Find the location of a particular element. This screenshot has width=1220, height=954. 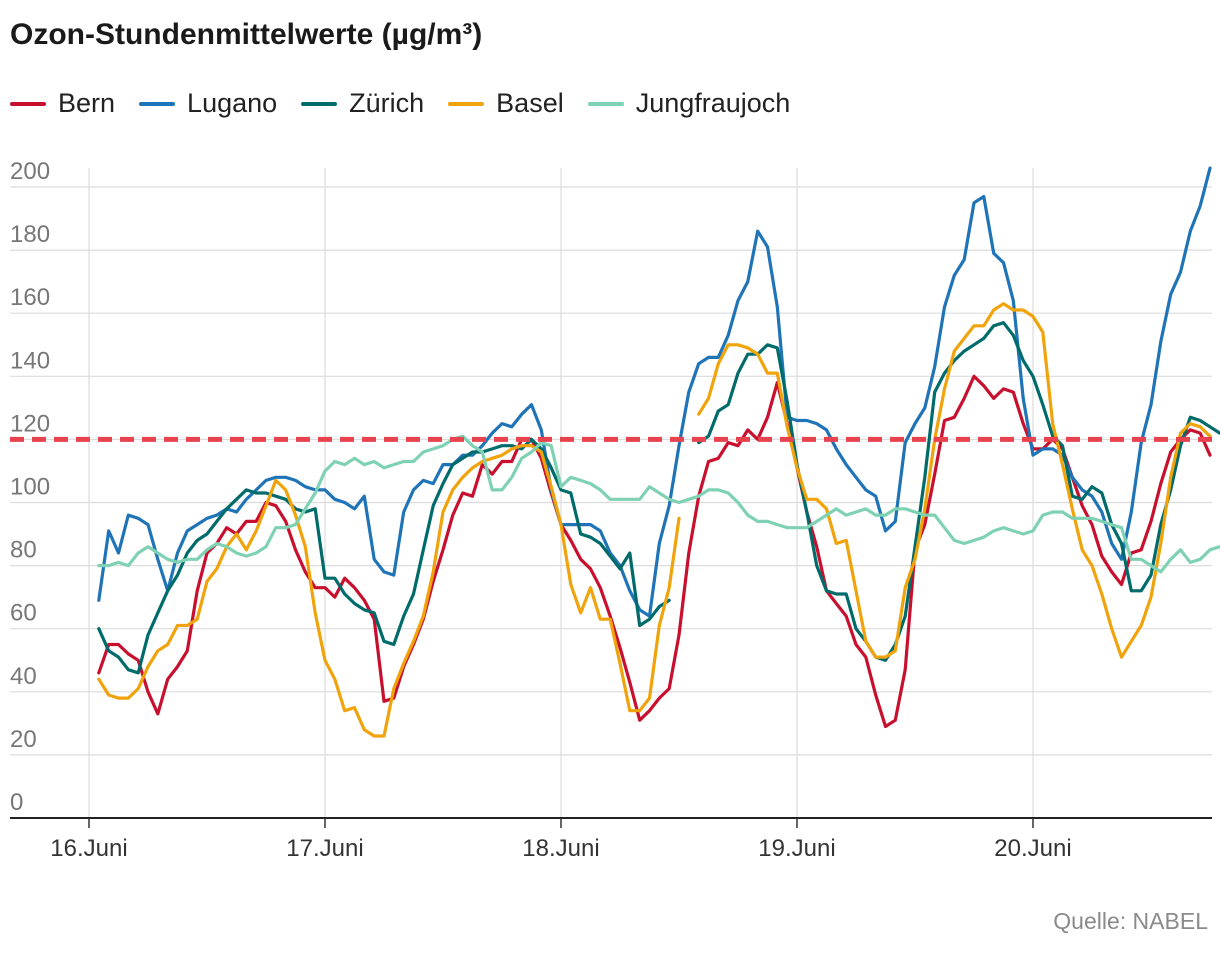

y-axis-tick-labels: 0 20 40 60 80 100 120 140 160 180 200 is located at coordinates (30, 487).